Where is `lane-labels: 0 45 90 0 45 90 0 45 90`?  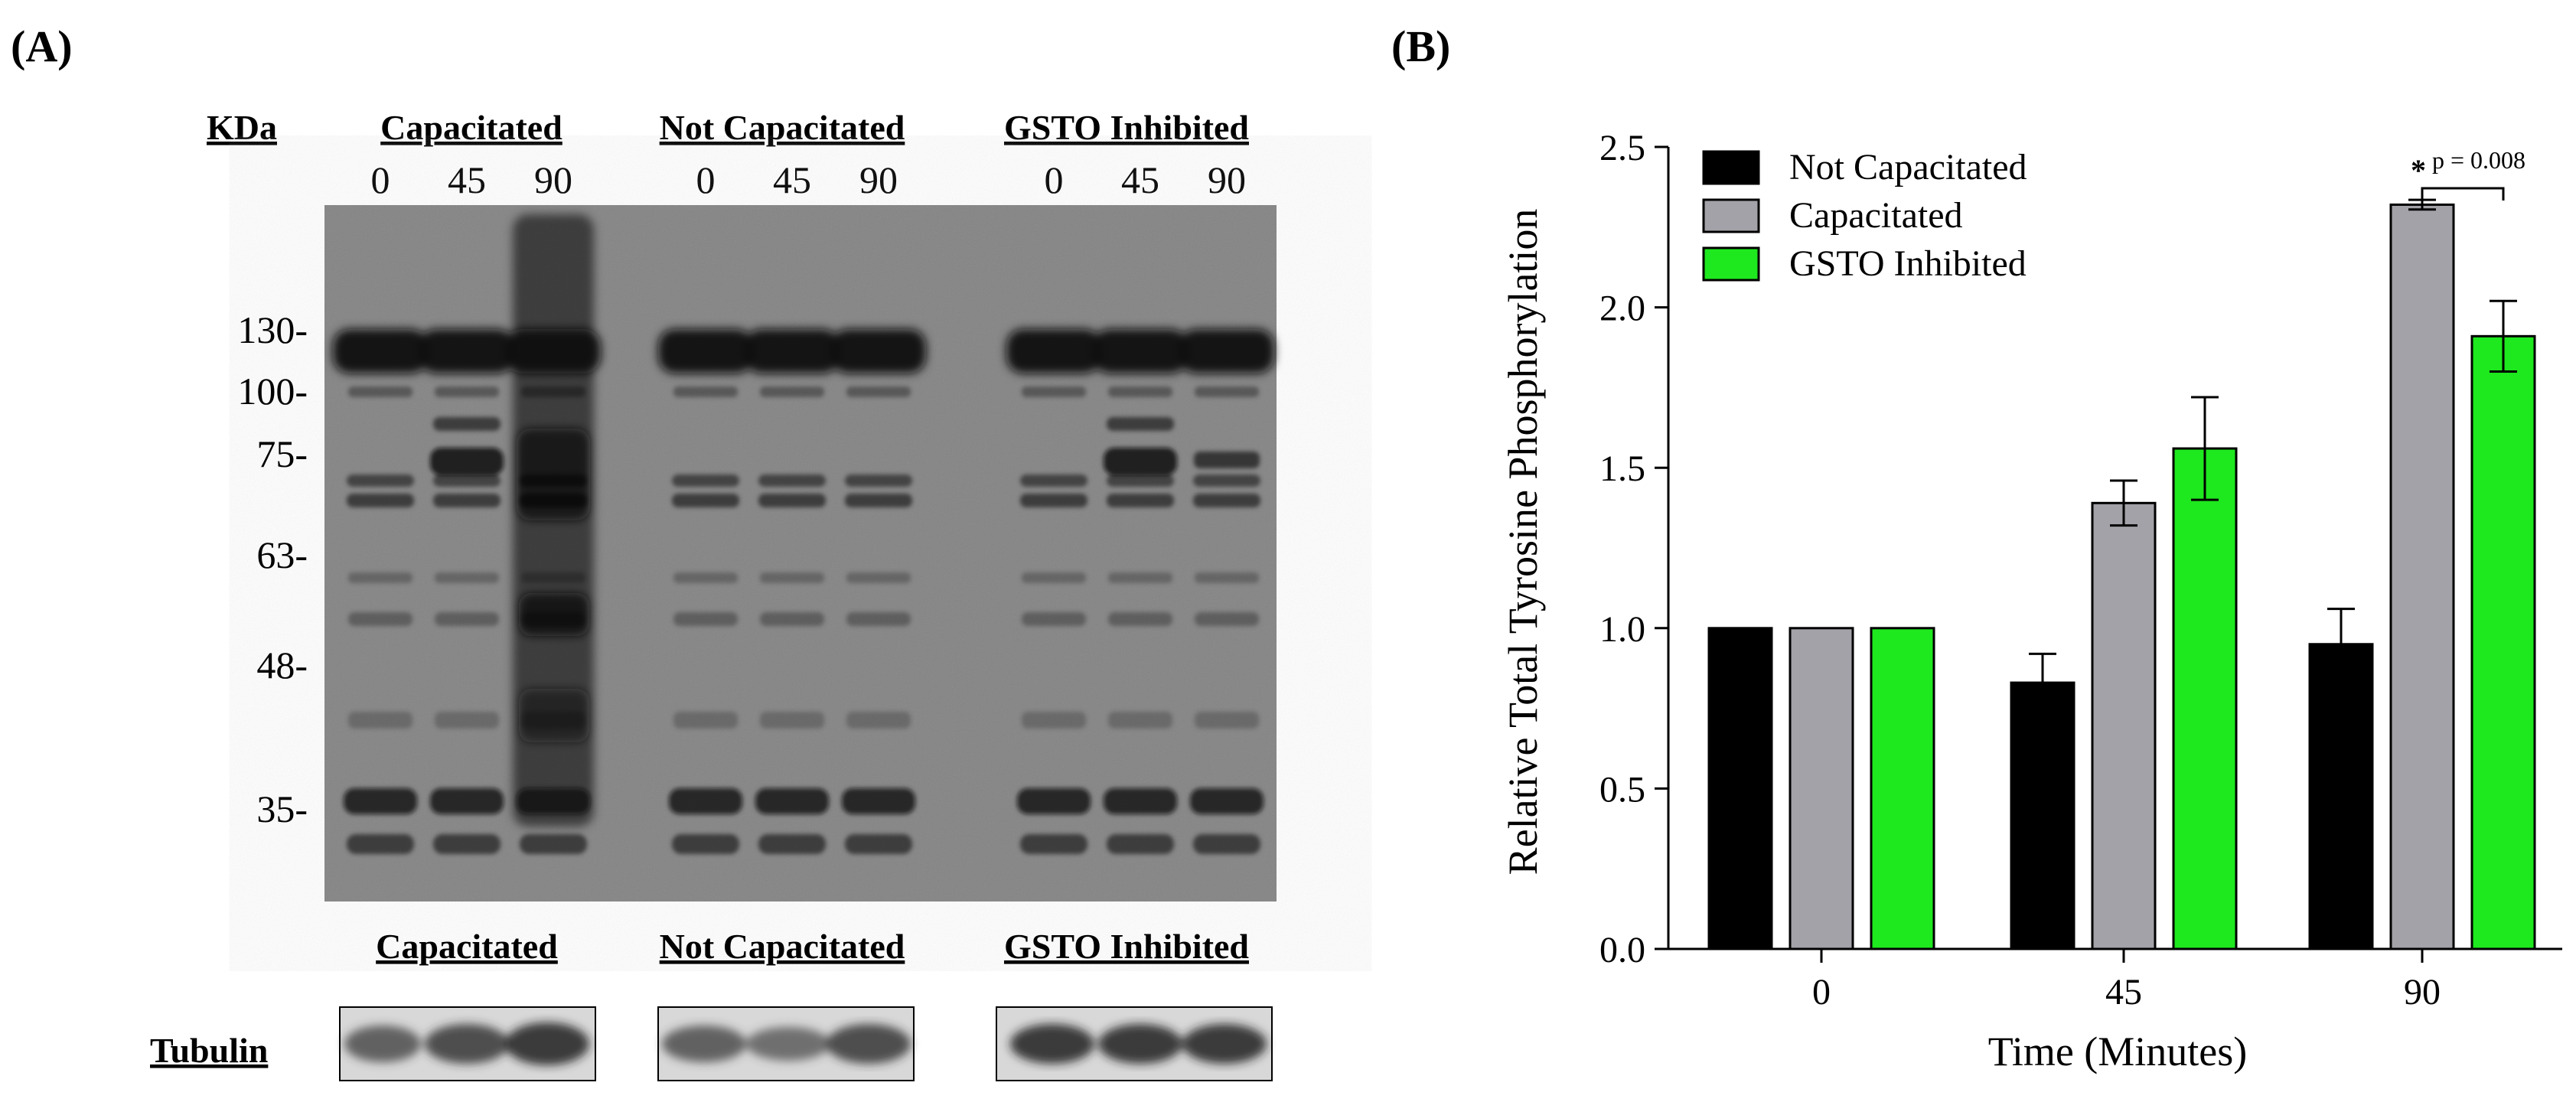
lane-labels: 0 45 90 0 45 90 0 45 90 is located at coordinates (809, 179).